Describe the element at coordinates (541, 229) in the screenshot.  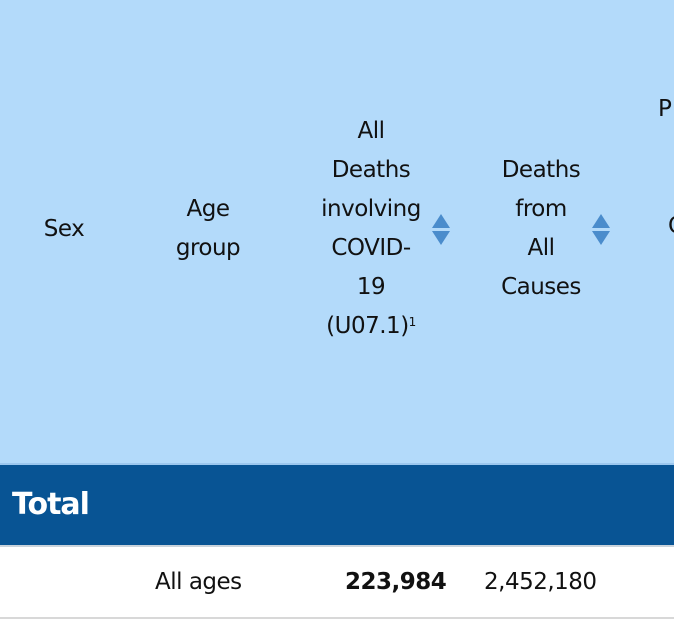
I see `header-all-causes: Deaths from All Causes` at that location.